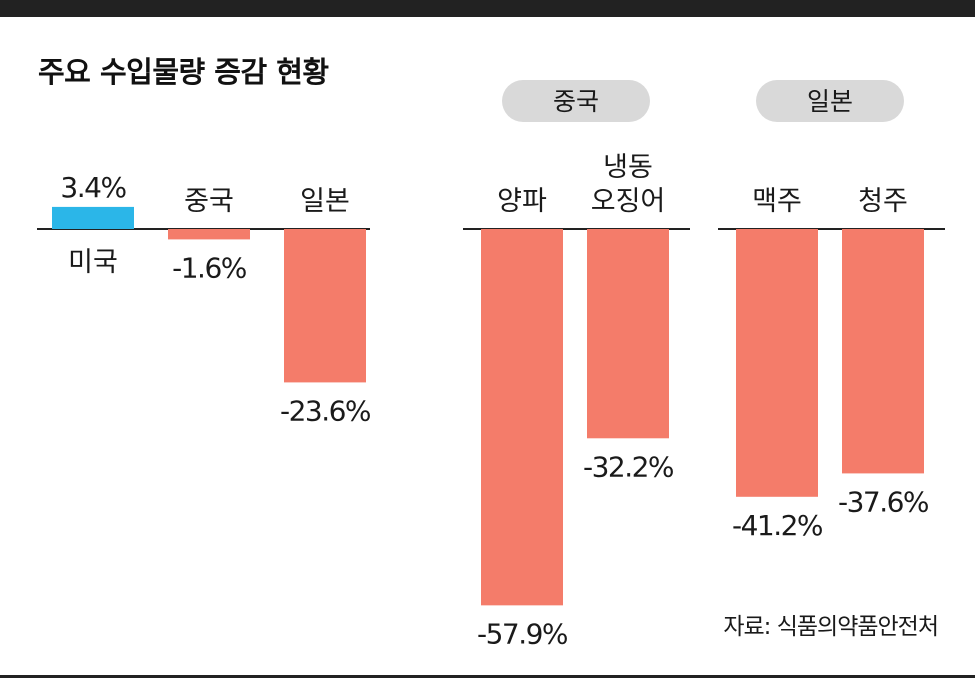  What do you see at coordinates (883, 201) in the screenshot?
I see `category-label: 청주` at bounding box center [883, 201].